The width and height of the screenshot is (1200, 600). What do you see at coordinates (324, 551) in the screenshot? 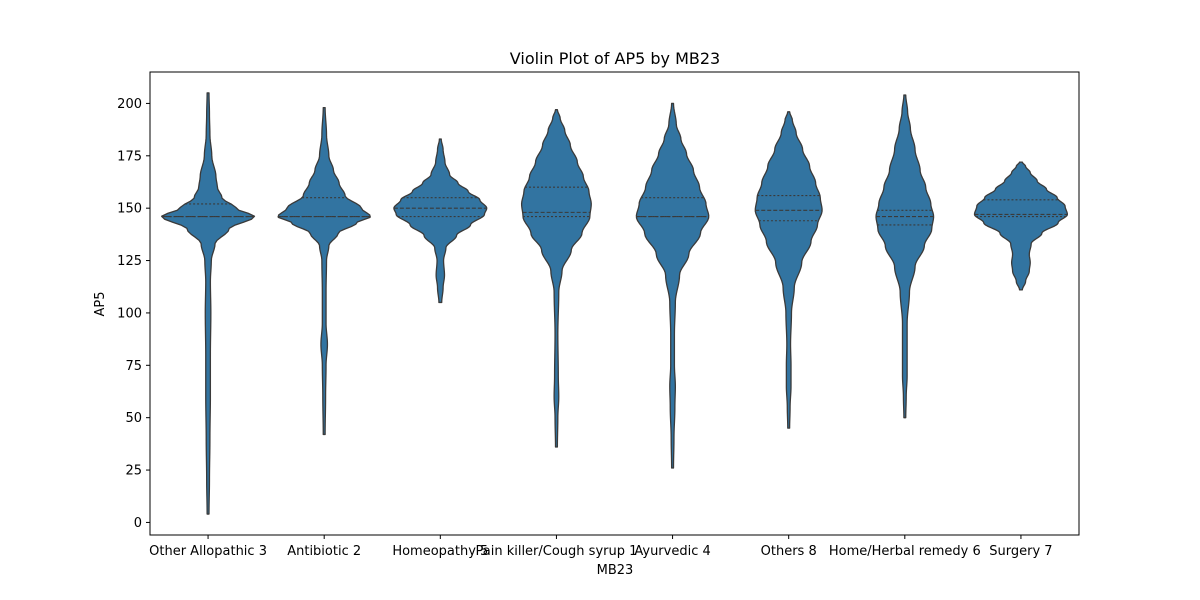
I see `x-tick-label: Antibiotic 2` at bounding box center [324, 551].